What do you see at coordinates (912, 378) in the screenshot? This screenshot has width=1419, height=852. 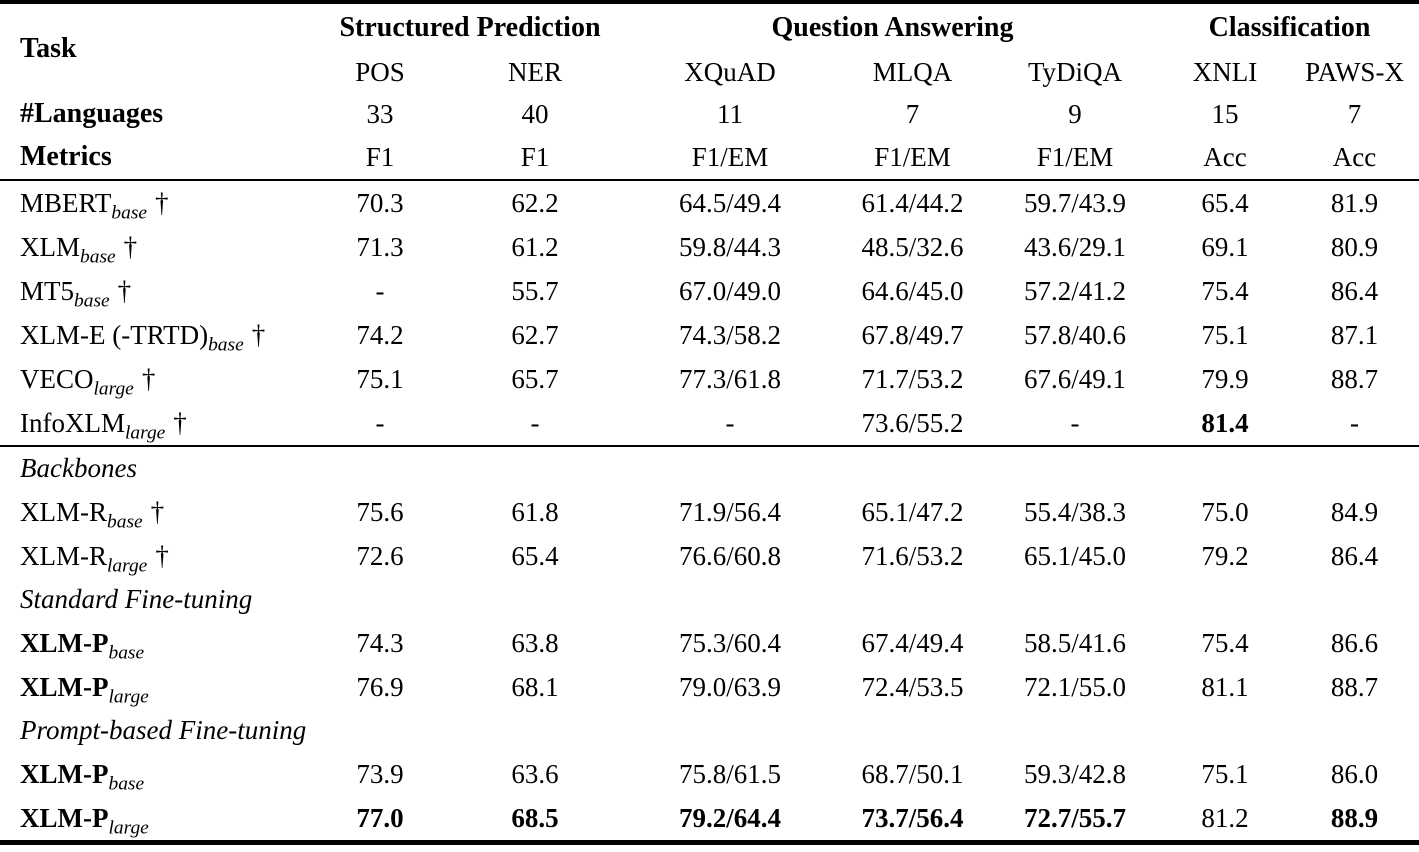 I see `value-cell: 71.7/53.2` at bounding box center [912, 378].